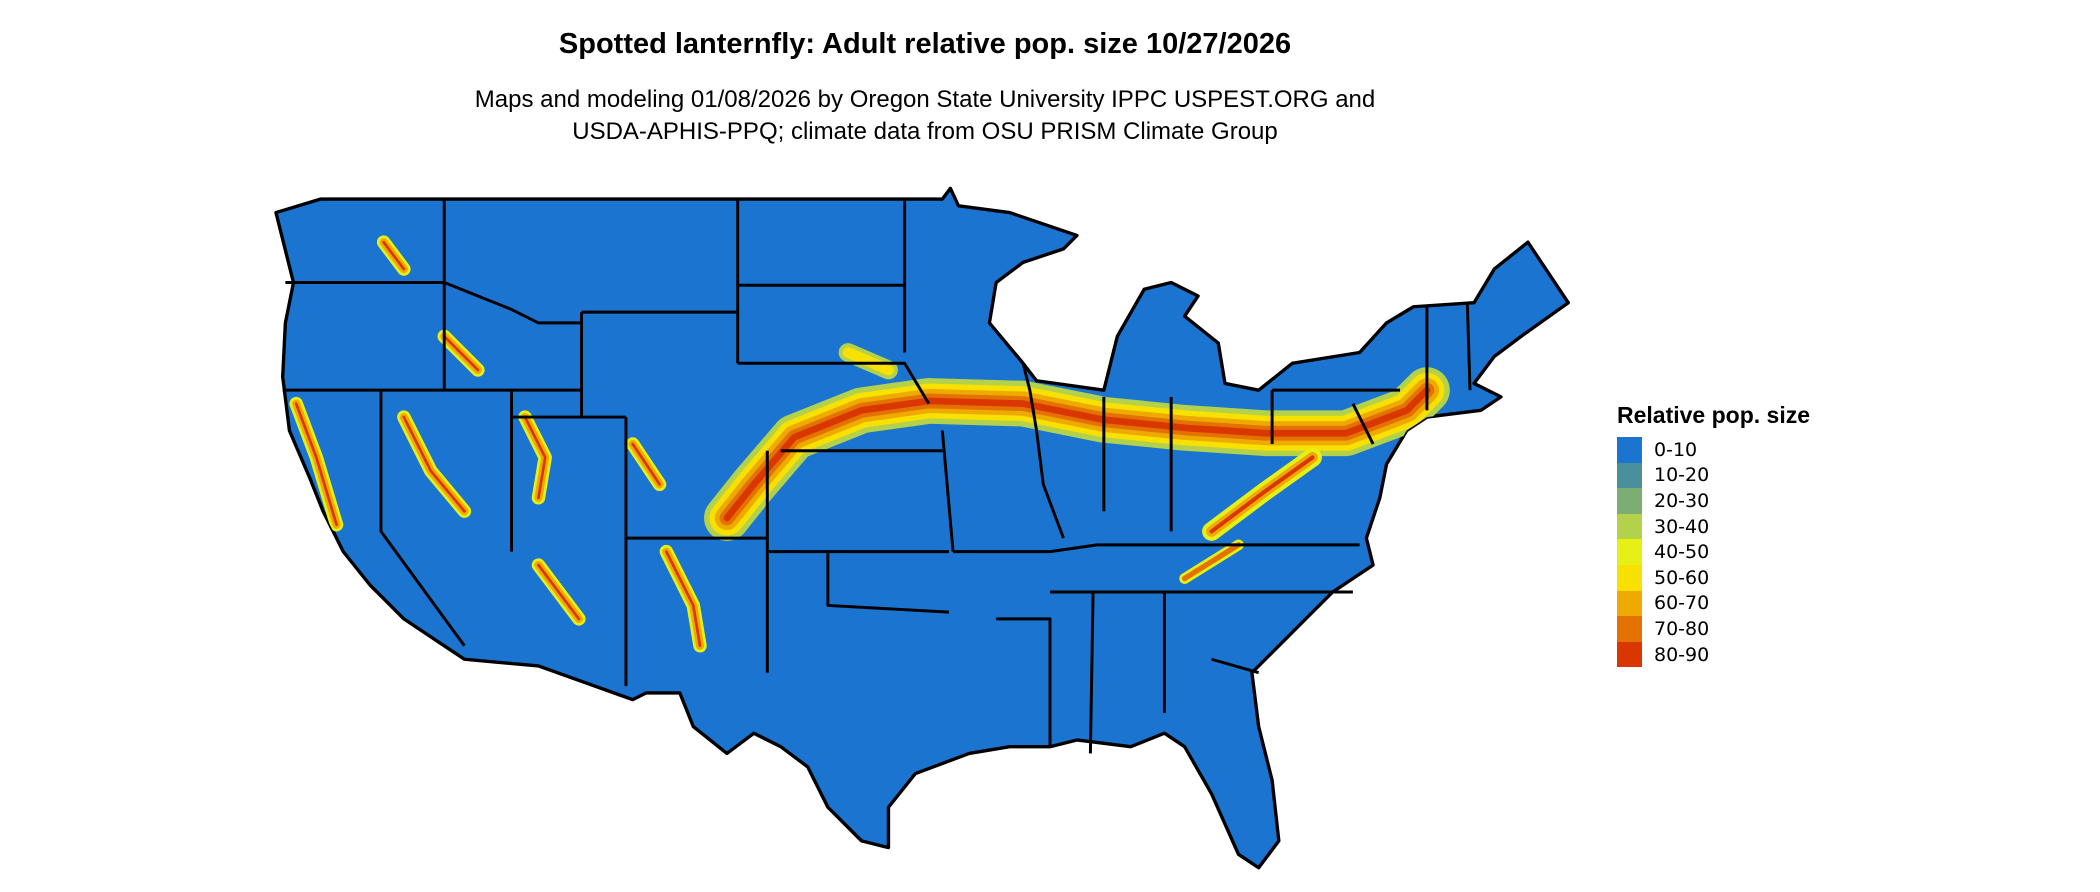 This screenshot has width=2100, height=892. What do you see at coordinates (1713, 526) in the screenshot?
I see `legend-item: 30-40` at bounding box center [1713, 526].